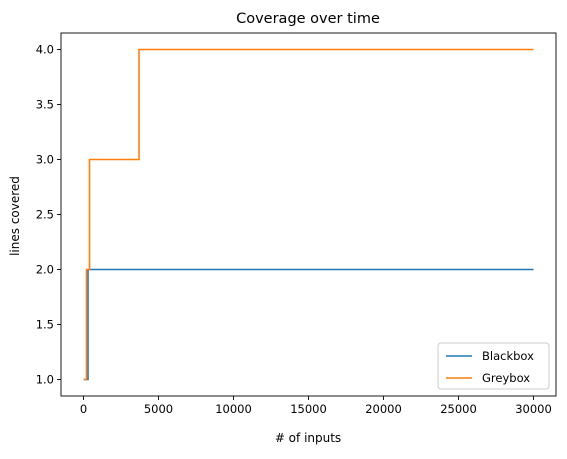 The height and width of the screenshot is (459, 567). Describe the element at coordinates (506, 378) in the screenshot. I see `legend-label-greybox: Greybox` at that location.